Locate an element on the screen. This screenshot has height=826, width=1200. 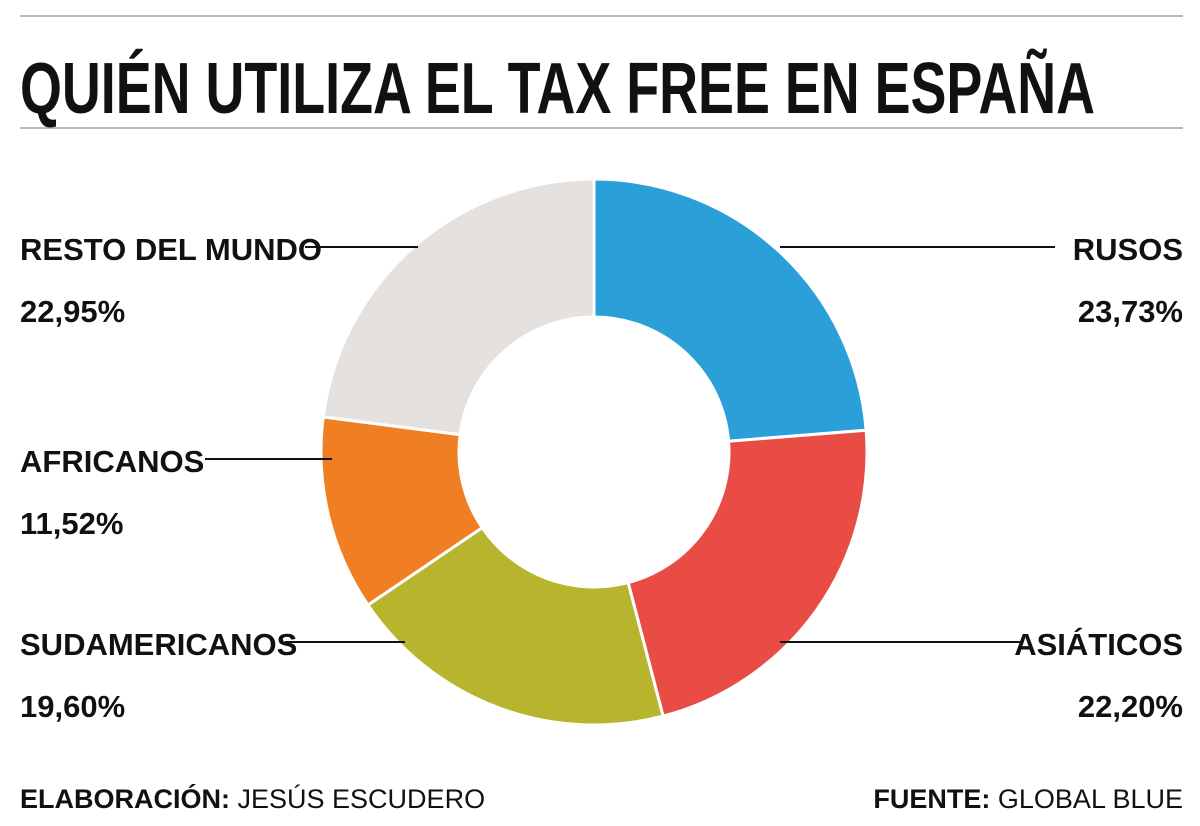
footer-source: FUENTE: GLOBAL BLUE is located at coordinates (1028, 799).